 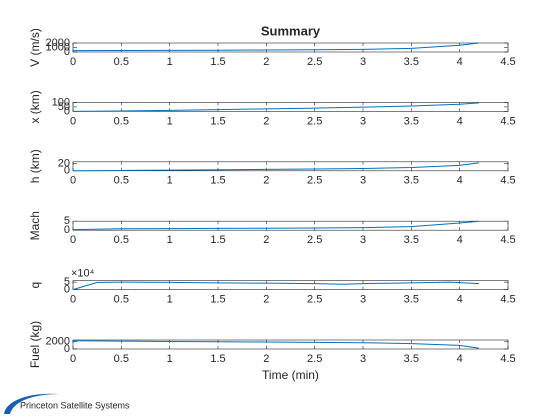 I want to click on logo-swoosh, so click(x=32, y=403).